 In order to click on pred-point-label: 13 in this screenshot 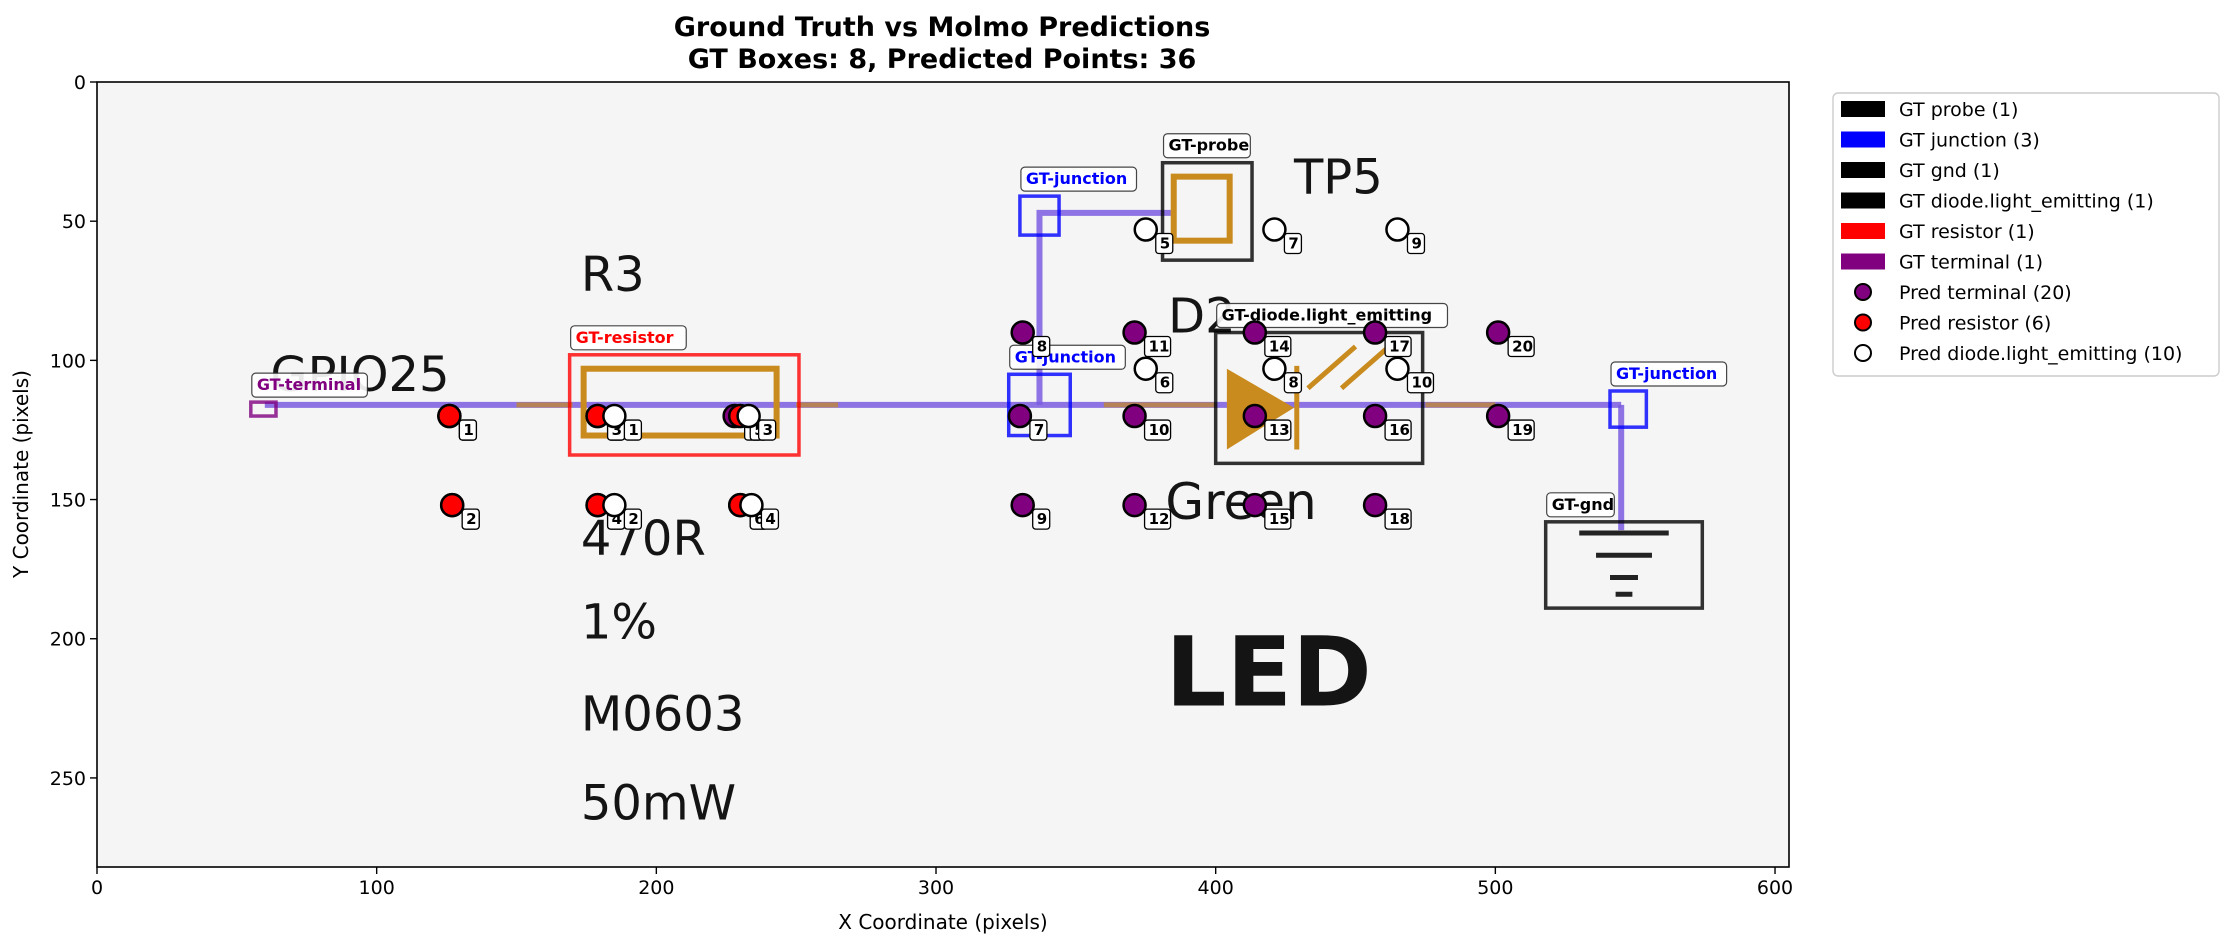, I will do `click(1279, 430)`.